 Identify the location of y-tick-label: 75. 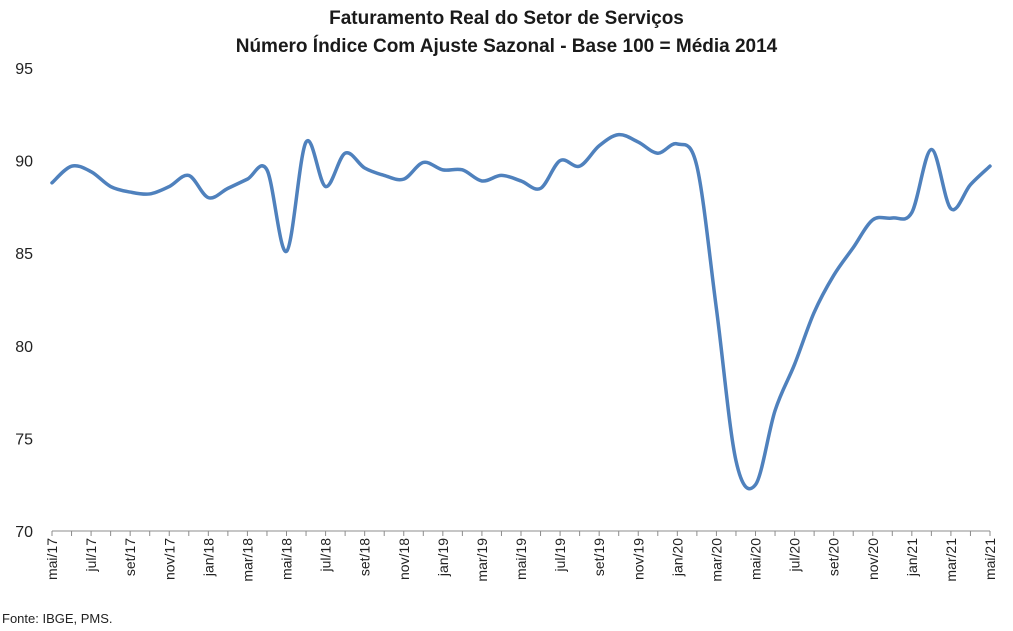
(24, 439).